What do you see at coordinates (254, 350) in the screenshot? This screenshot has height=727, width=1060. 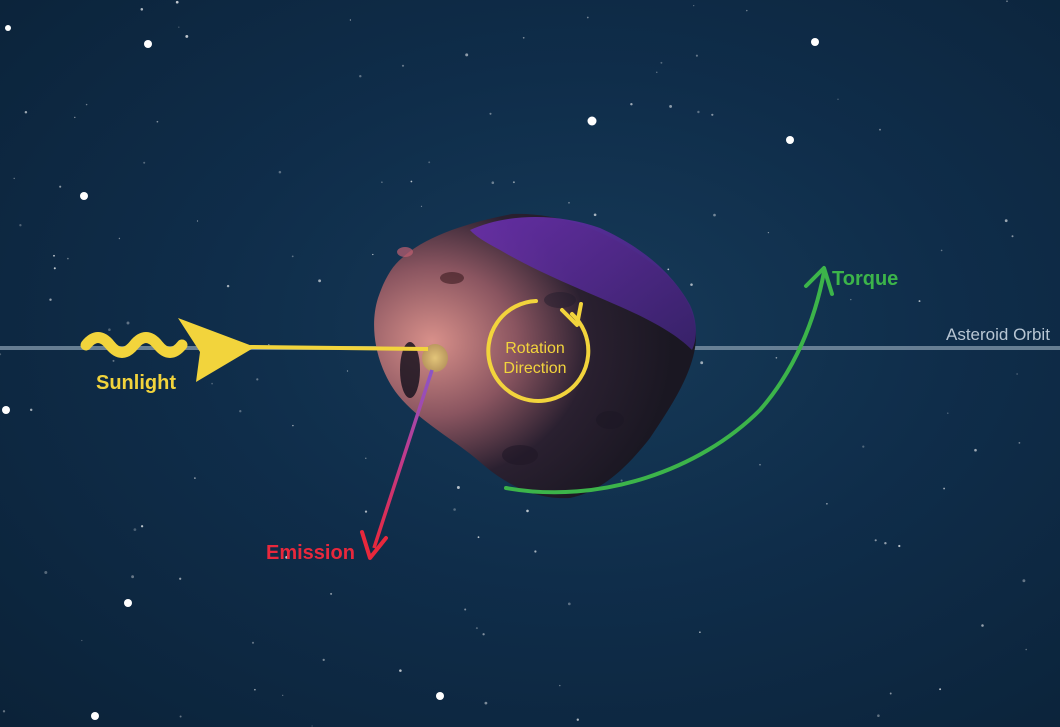 I see `wavy-sunlight-arrow-icon` at bounding box center [254, 350].